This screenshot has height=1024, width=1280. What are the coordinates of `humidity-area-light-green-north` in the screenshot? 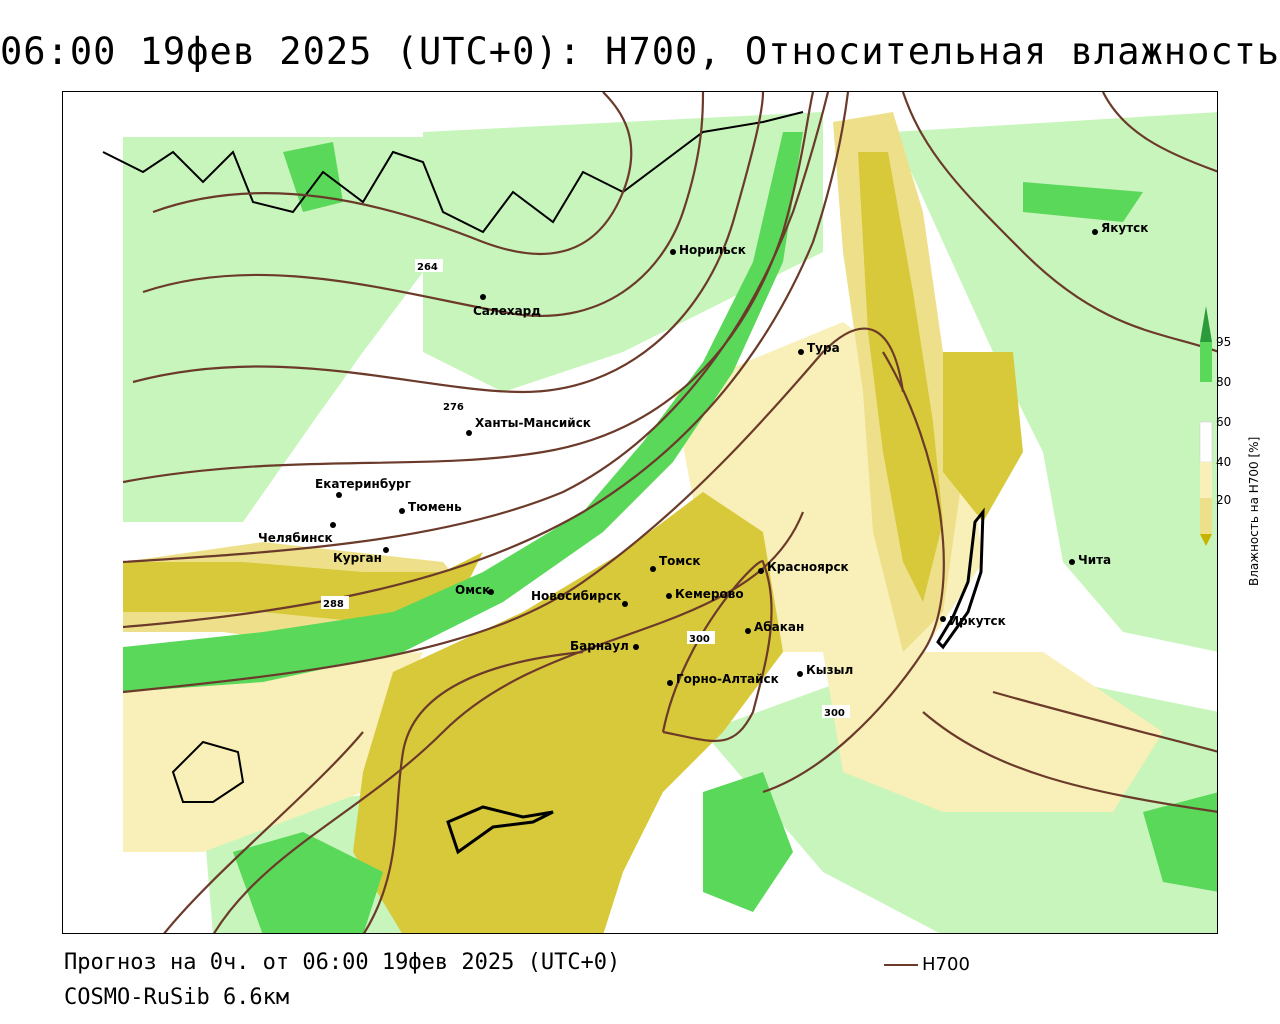 It's located at (623, 252).